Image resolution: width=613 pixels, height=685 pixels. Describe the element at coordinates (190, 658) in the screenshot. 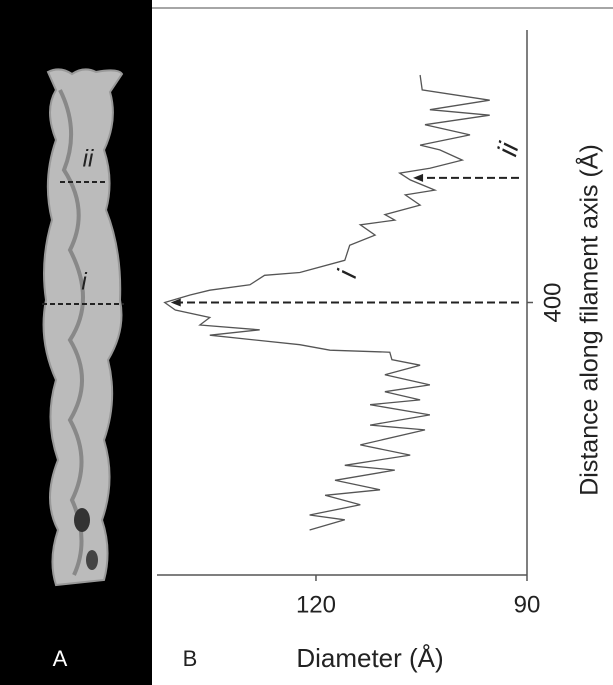

I see `panel-label: B` at that location.